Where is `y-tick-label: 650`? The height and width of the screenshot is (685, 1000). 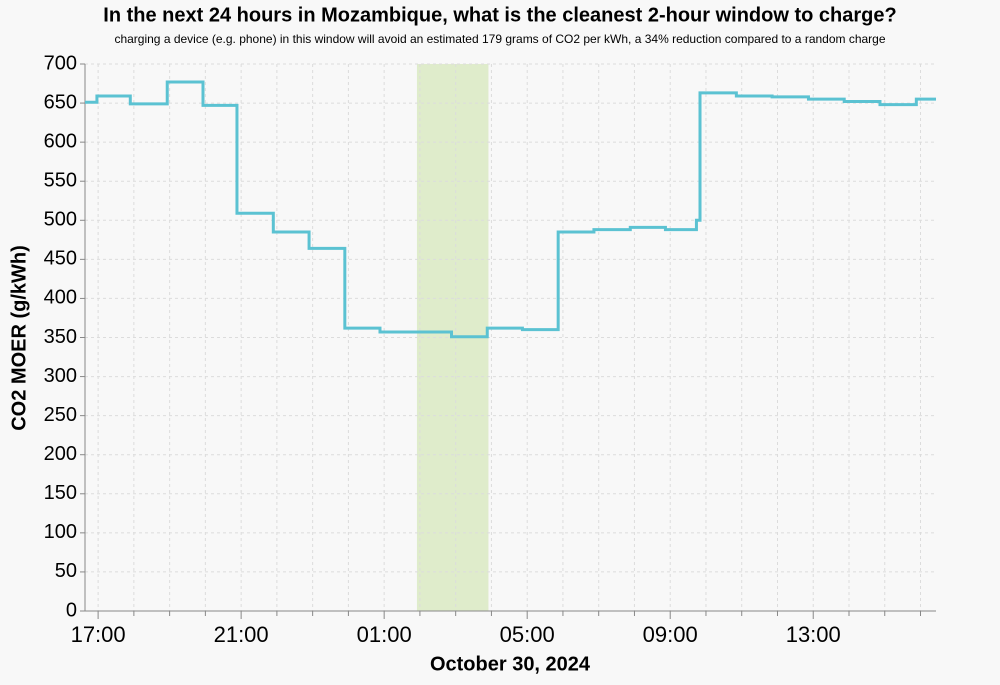
y-tick-label: 650 is located at coordinates (60, 102).